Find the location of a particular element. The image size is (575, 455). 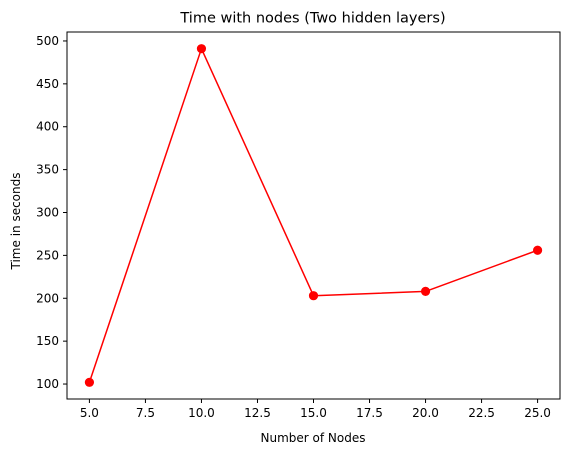

x-tick-label: 5.0 is located at coordinates (89, 413).